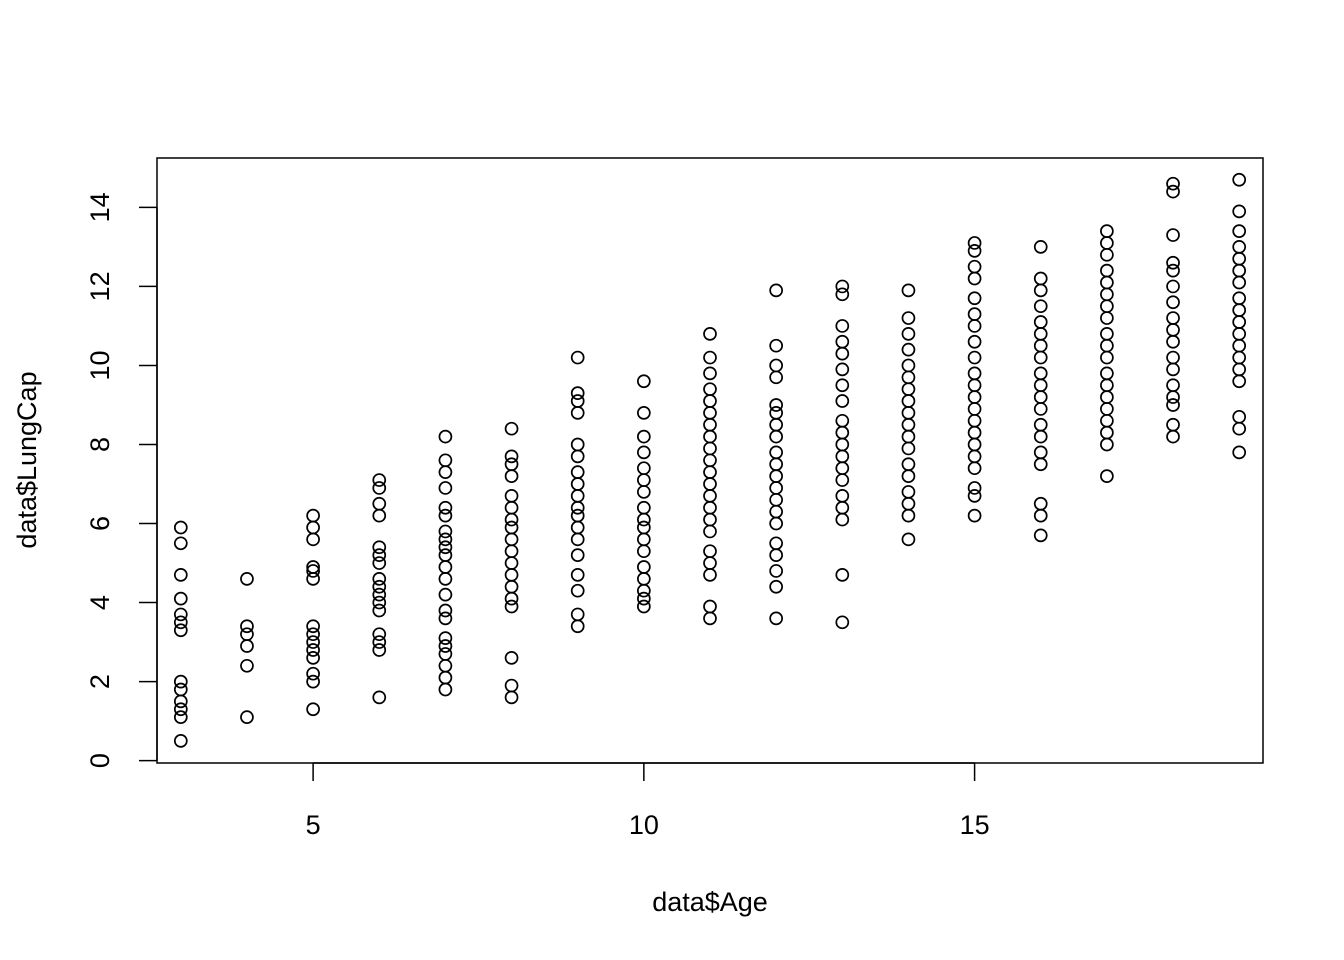  I want to click on y-axis: 0 2 4 6 8 10 12 14, so click(121, 480).